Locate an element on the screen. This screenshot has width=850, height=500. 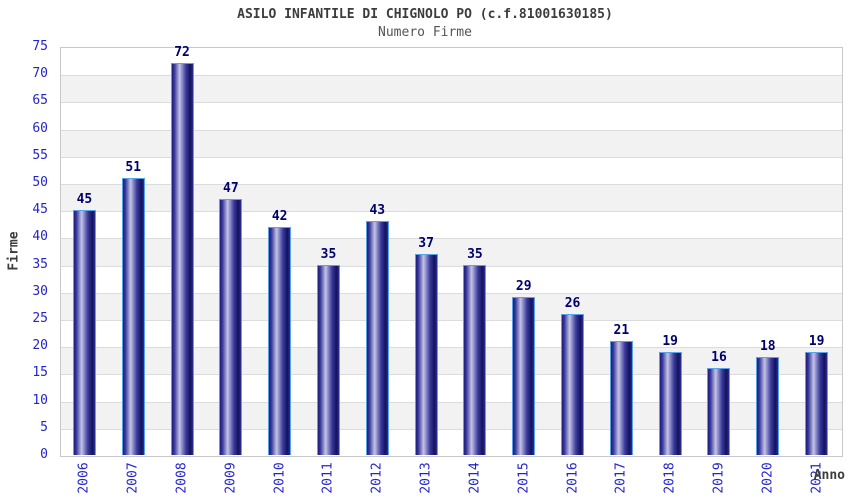
y-tick-label: 50 is located at coordinates (40, 182).